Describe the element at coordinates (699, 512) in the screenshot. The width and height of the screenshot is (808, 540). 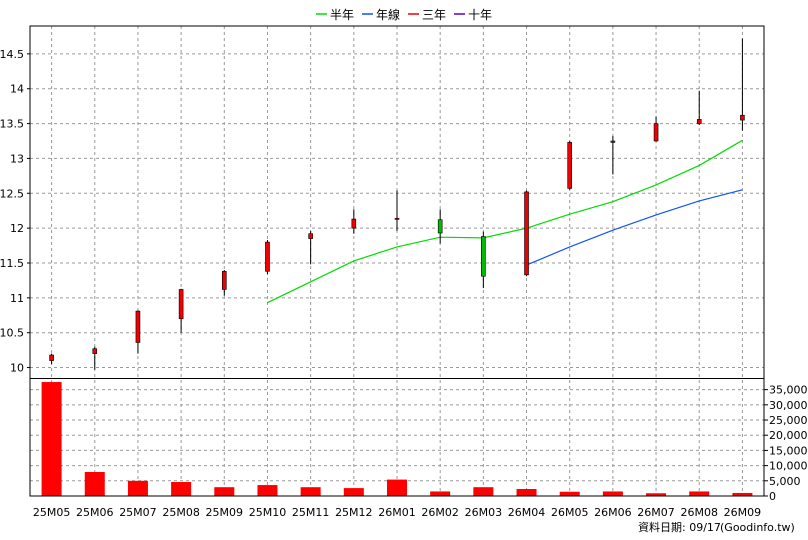
I see `month-tick-label: 26M08` at that location.